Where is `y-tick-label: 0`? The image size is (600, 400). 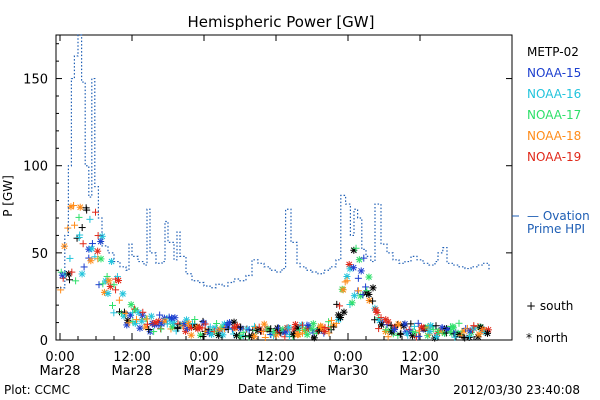 y-tick-label: 0 is located at coordinates (44, 341).